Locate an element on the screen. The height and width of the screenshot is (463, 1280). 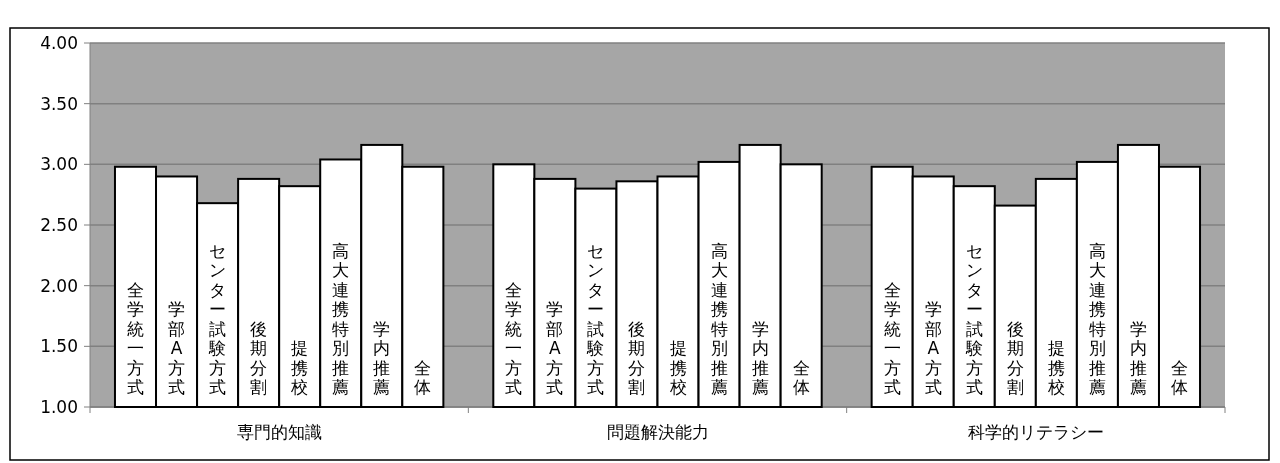
y-tick-label: 2.00 is located at coordinates (59, 285).